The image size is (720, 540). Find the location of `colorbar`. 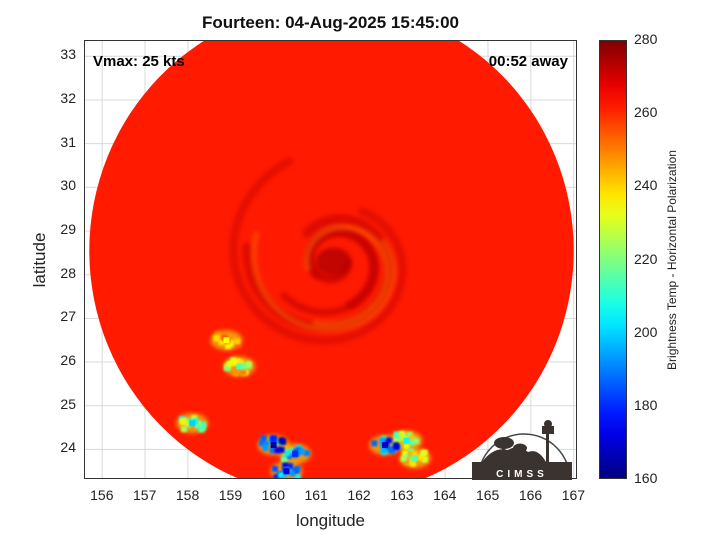

colorbar is located at coordinates (613, 259).